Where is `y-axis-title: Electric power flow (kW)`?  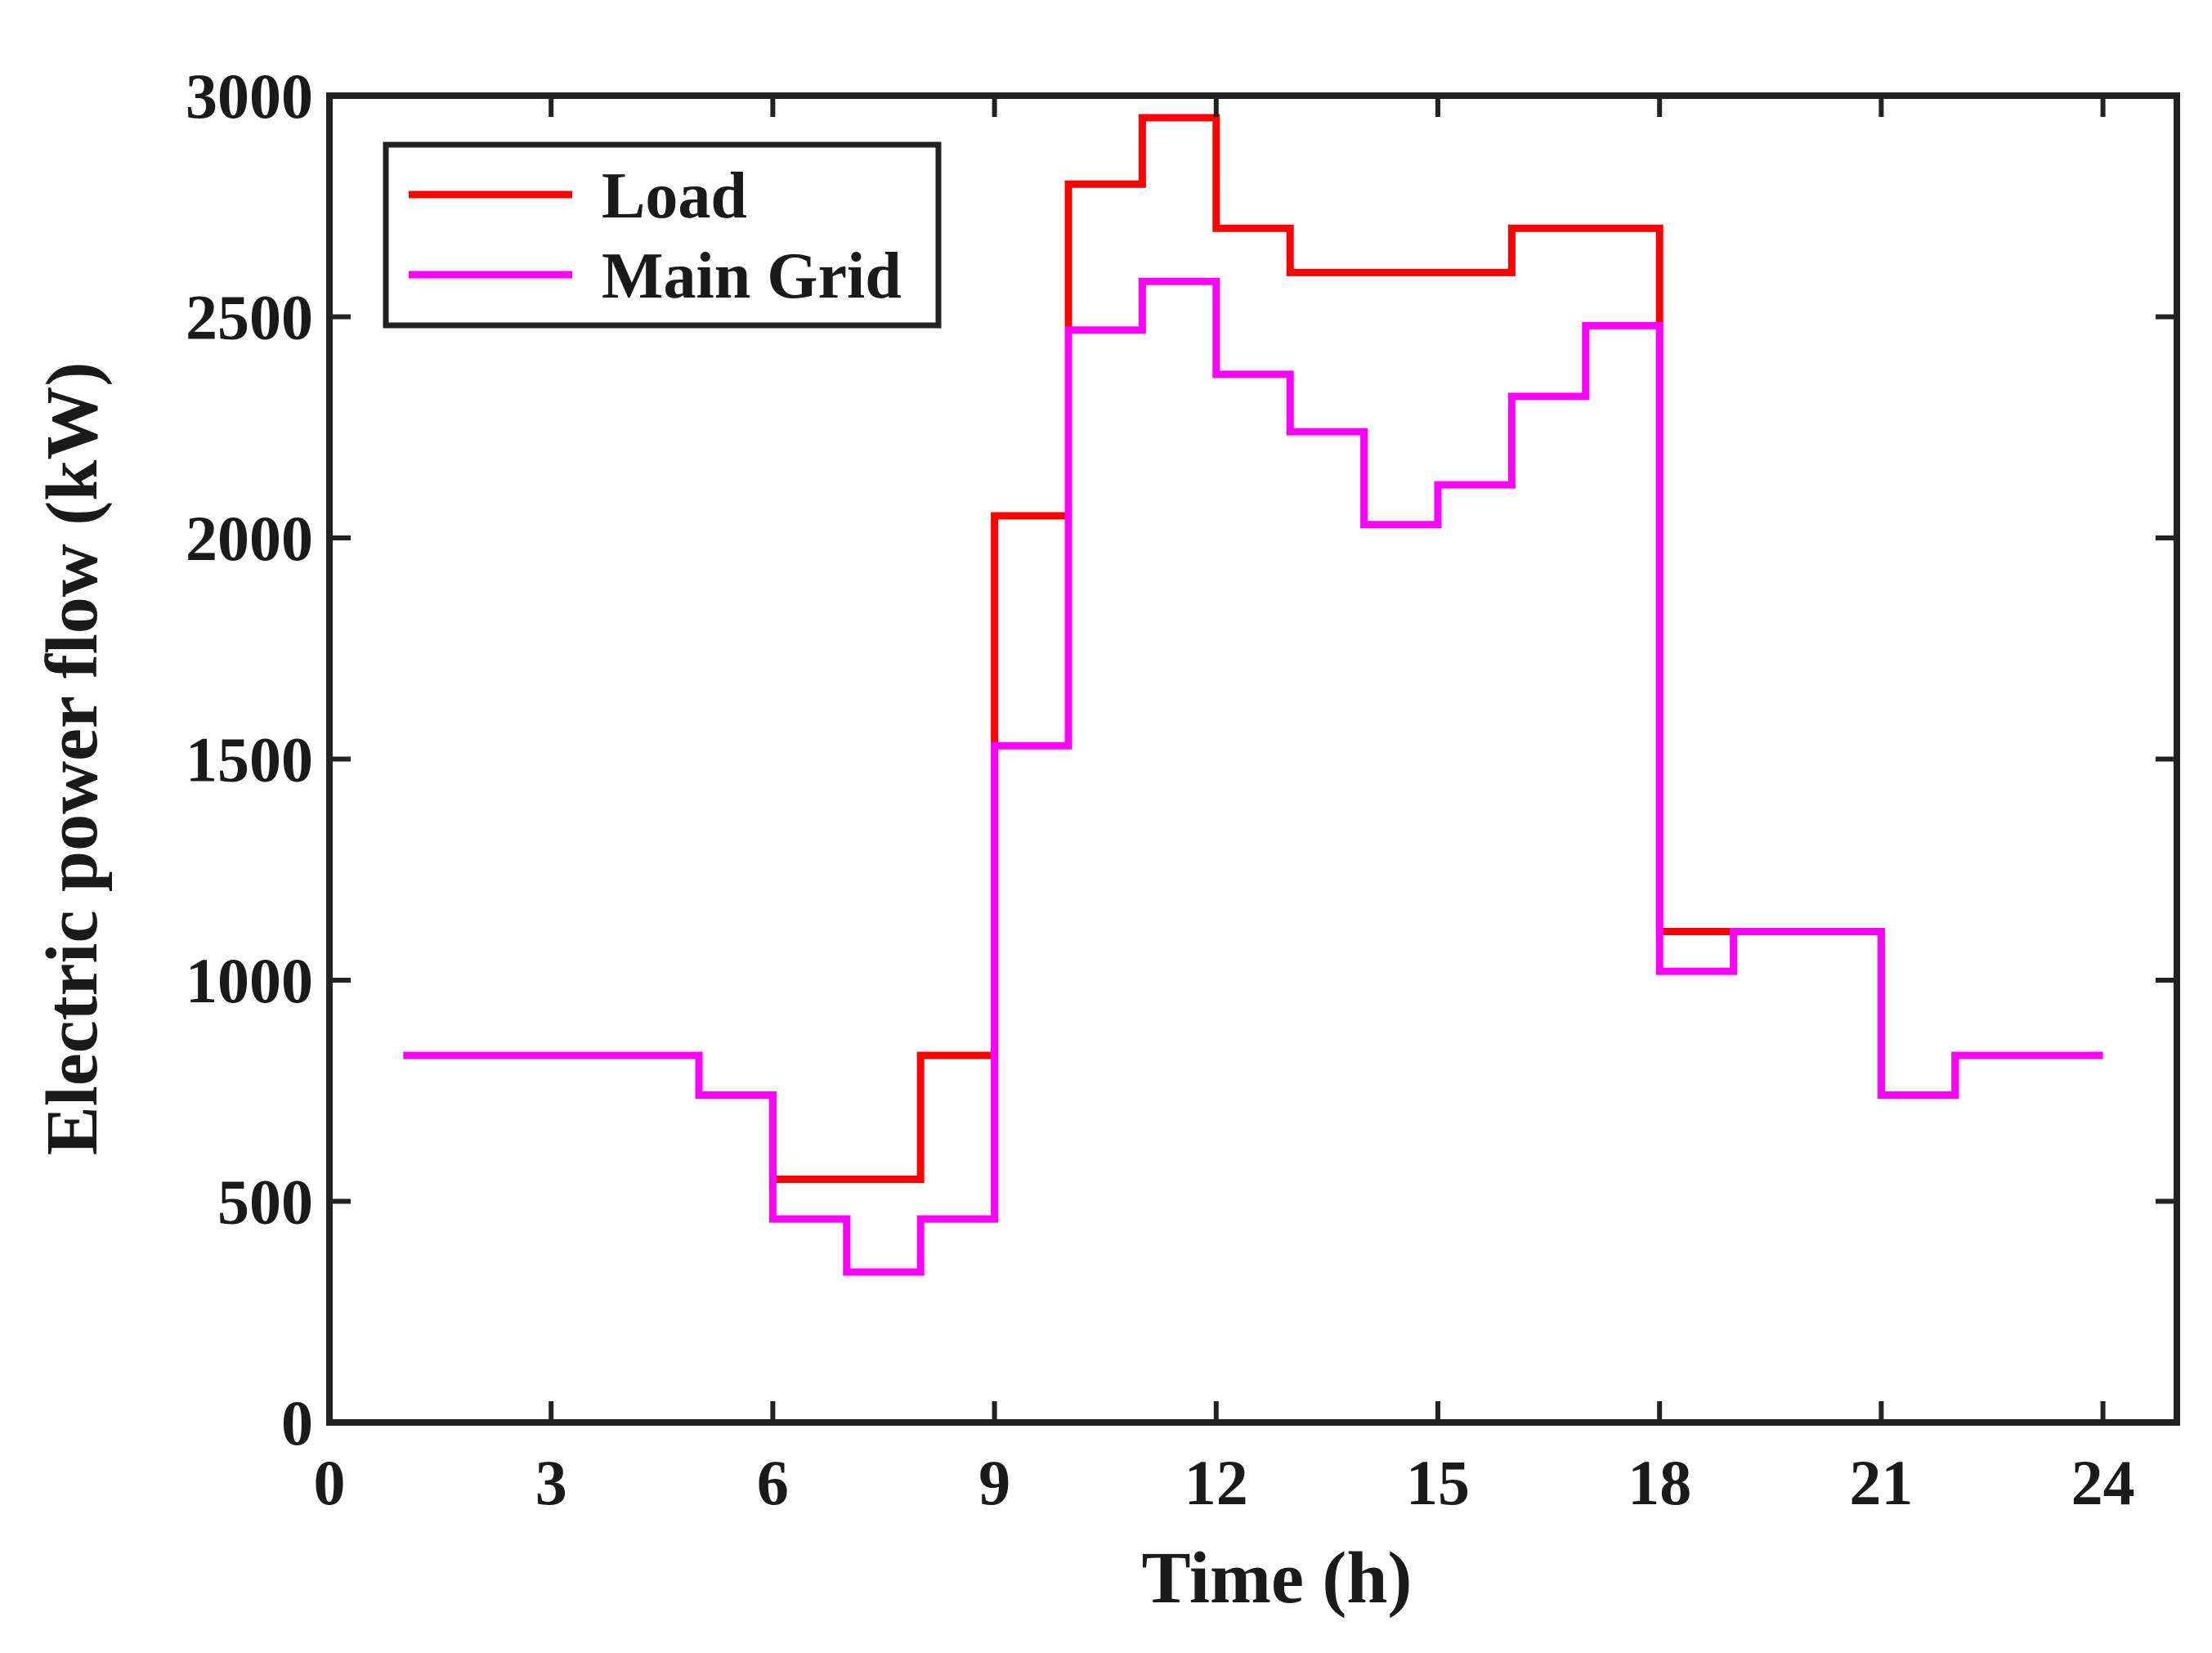
y-axis-title: Electric power flow (kW) is located at coordinates (72, 759).